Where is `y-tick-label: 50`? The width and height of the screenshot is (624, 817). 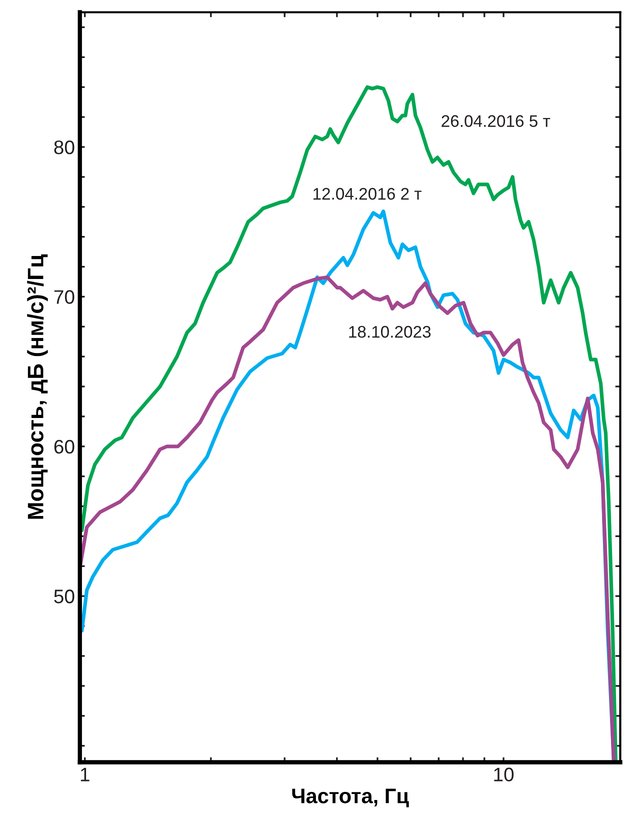
y-tick-label: 50 is located at coordinates (64, 597).